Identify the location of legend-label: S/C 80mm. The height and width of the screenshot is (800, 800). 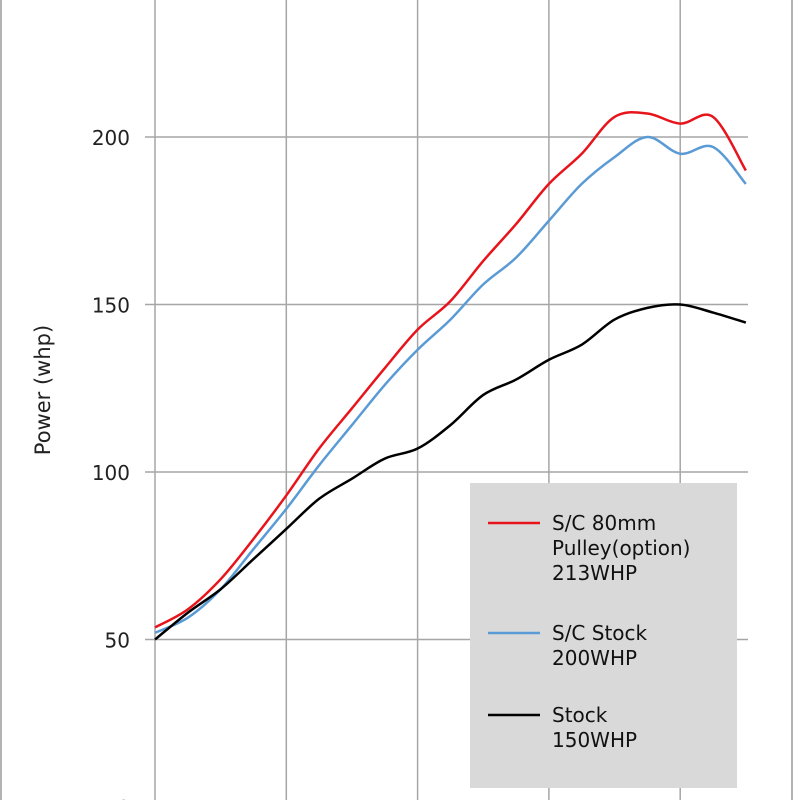
(604, 523).